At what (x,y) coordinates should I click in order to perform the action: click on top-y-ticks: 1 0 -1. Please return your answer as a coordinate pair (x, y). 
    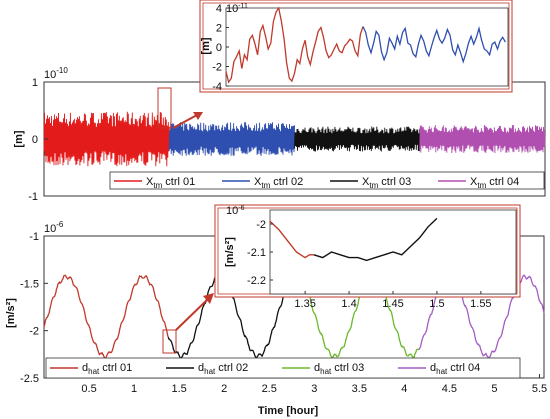
    Looking at the image, I should click on (38, 140).